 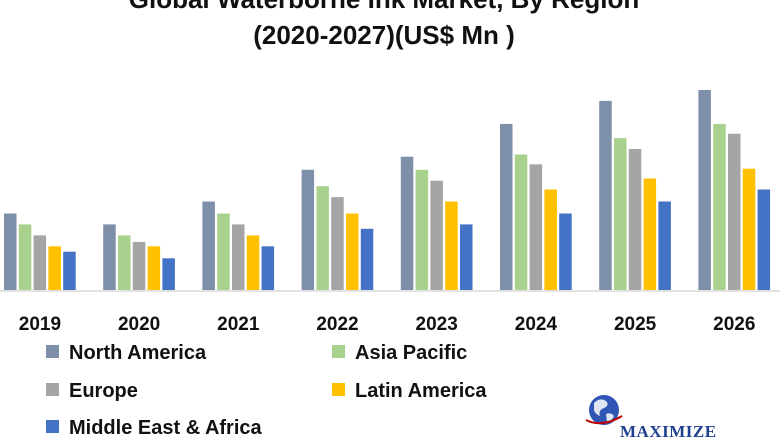 What do you see at coordinates (337, 243) in the screenshot?
I see `bar-2022-europe` at bounding box center [337, 243].